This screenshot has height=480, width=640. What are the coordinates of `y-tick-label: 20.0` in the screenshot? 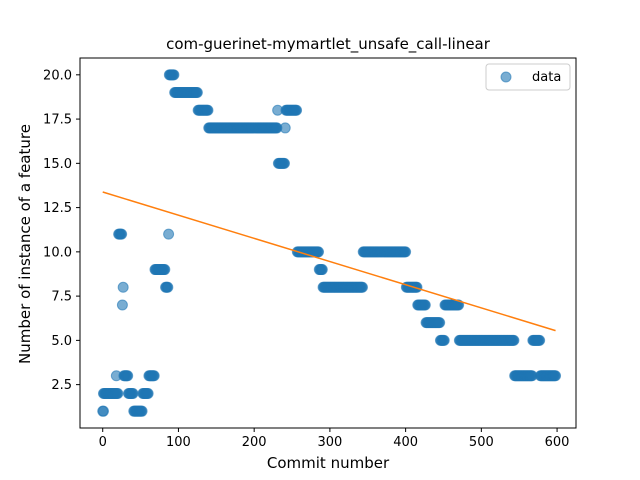 It's located at (57, 75).